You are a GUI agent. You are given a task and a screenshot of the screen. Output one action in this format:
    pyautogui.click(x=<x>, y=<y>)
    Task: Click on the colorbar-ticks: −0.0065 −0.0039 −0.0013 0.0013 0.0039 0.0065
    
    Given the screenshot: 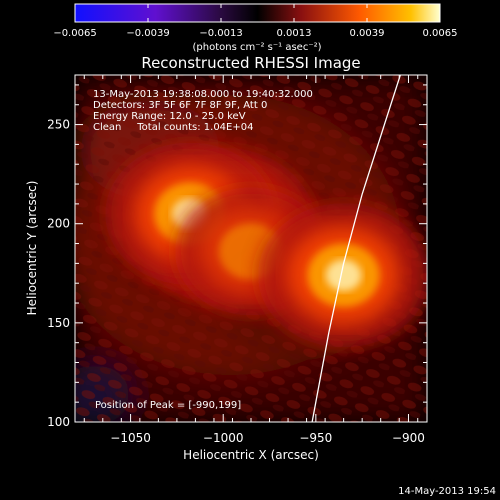 What is the action you would take?
    pyautogui.click(x=255, y=21)
    